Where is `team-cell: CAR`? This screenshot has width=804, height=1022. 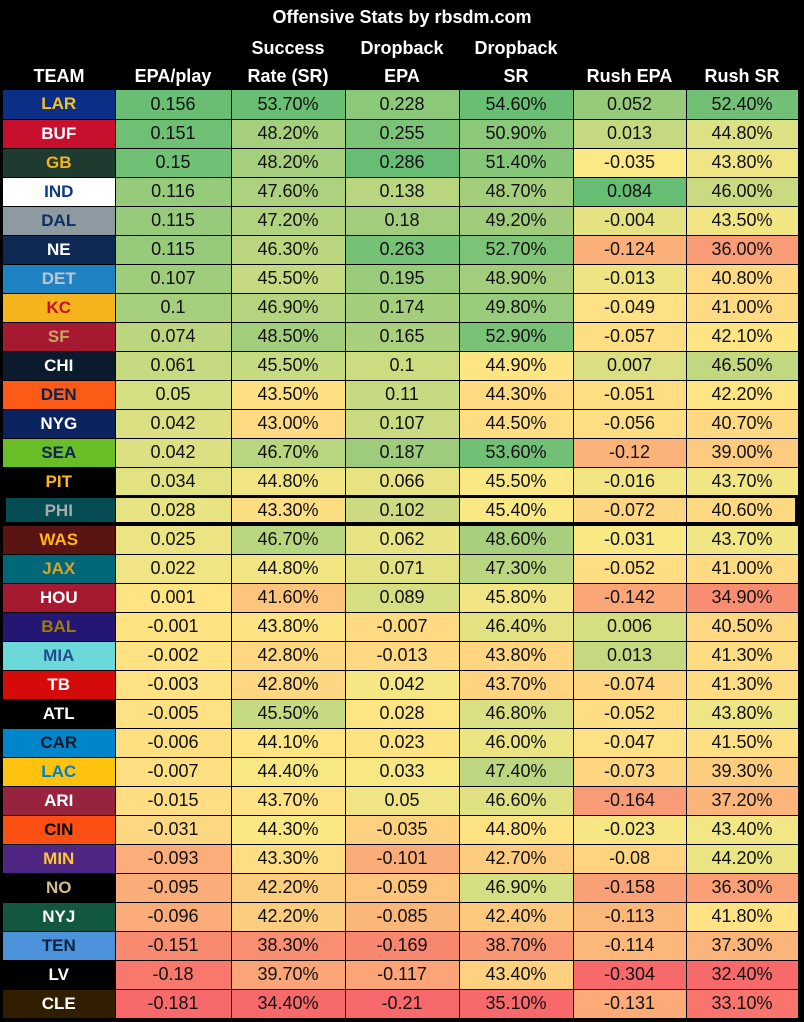
team-cell: CAR is located at coordinates (59, 743).